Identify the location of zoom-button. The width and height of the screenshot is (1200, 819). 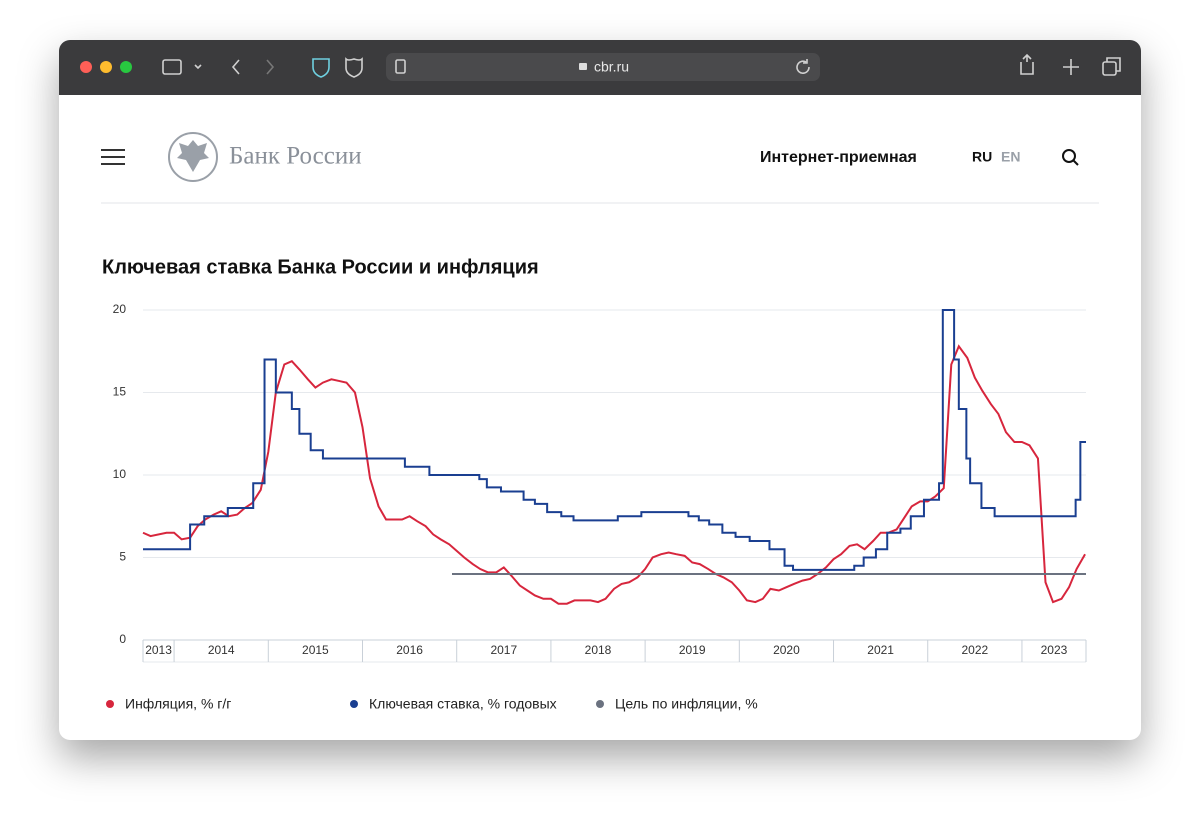
(126, 67).